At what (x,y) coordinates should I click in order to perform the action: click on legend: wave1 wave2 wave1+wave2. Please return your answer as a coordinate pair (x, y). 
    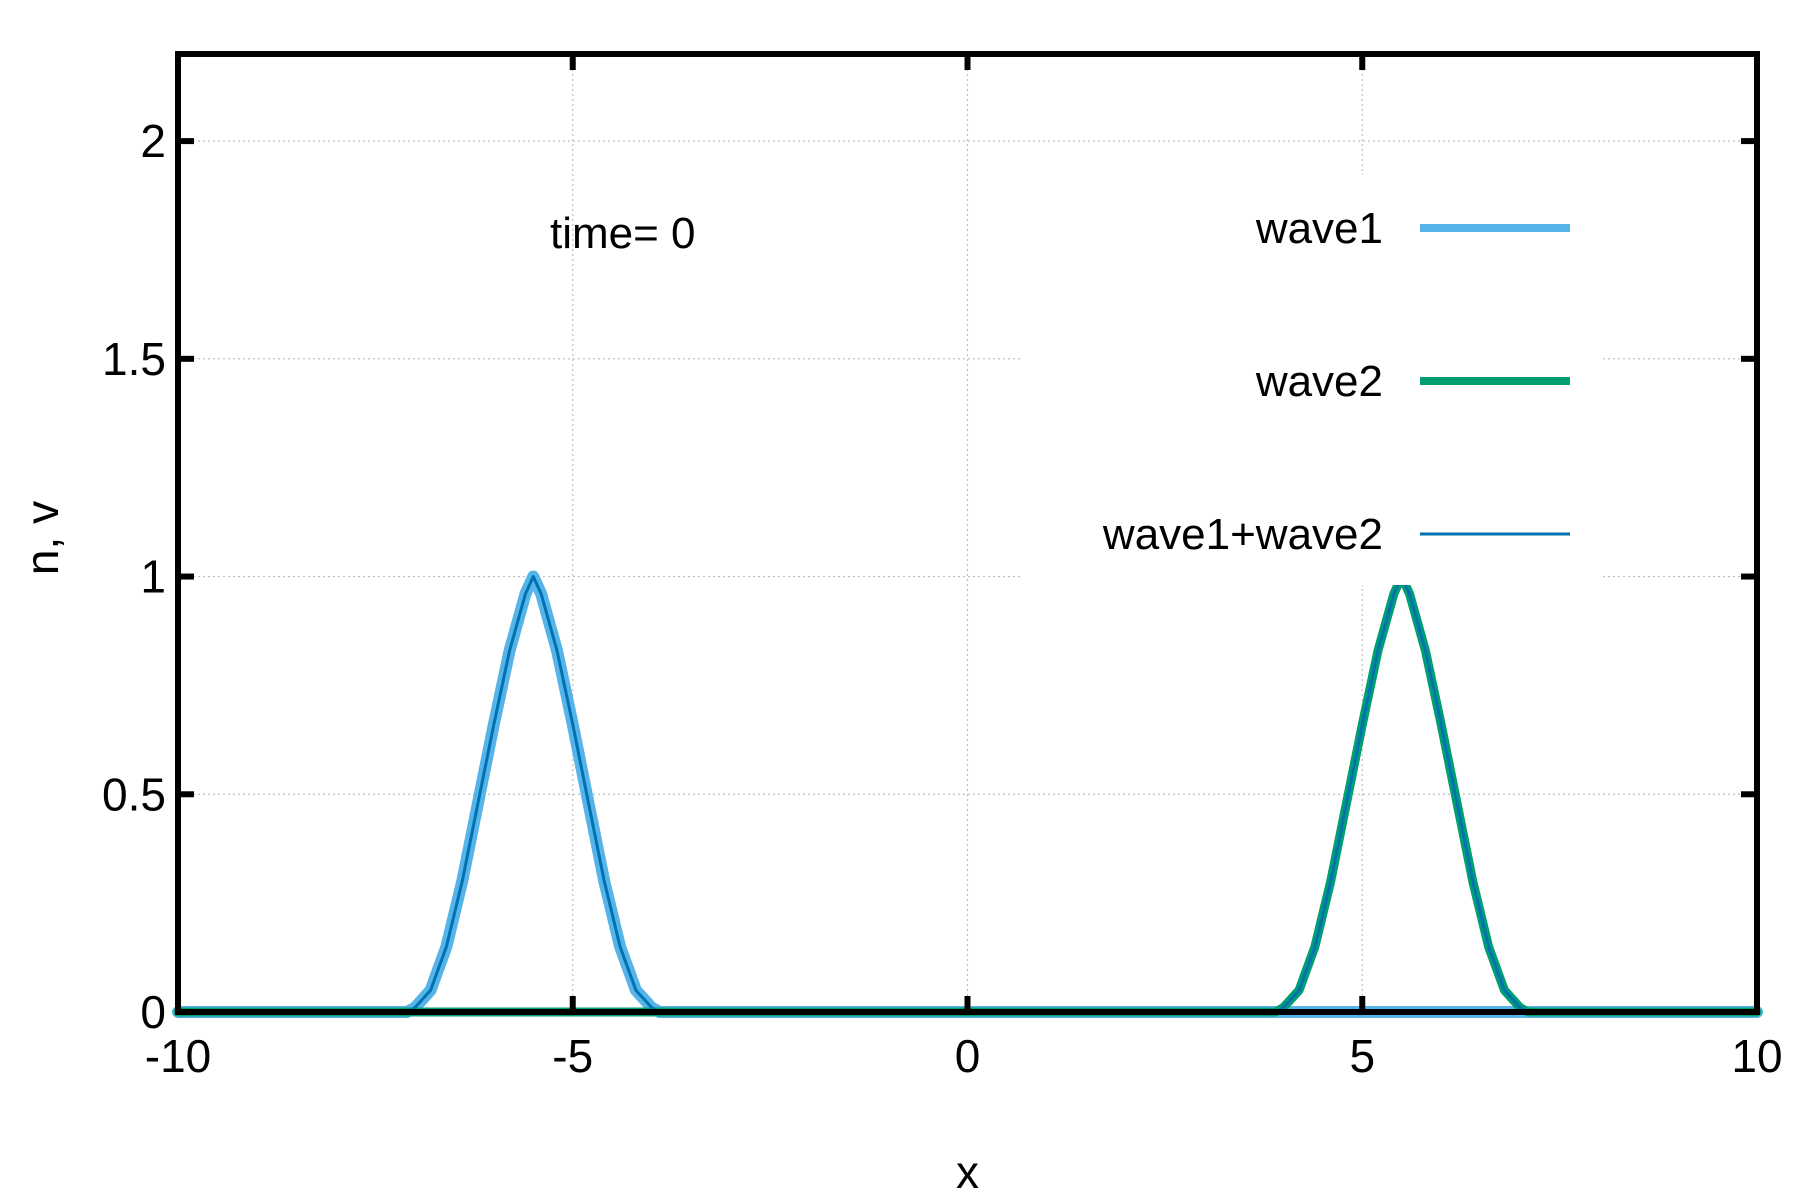
    Looking at the image, I should click on (1336, 381).